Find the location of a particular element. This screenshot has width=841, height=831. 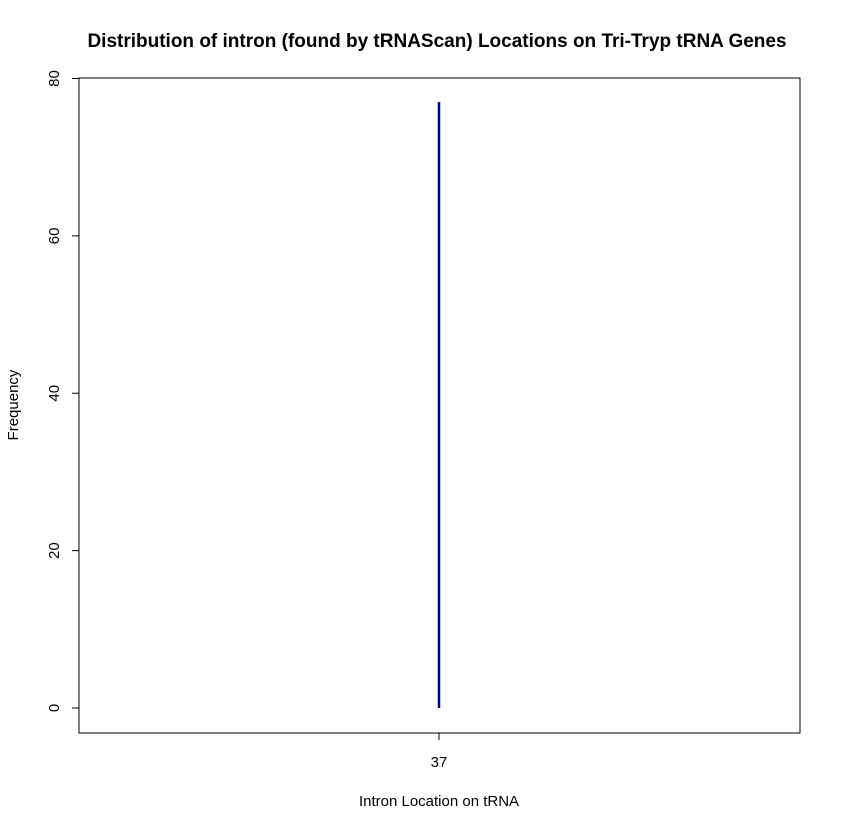

y-tick-label: 60 is located at coordinates (54, 236).